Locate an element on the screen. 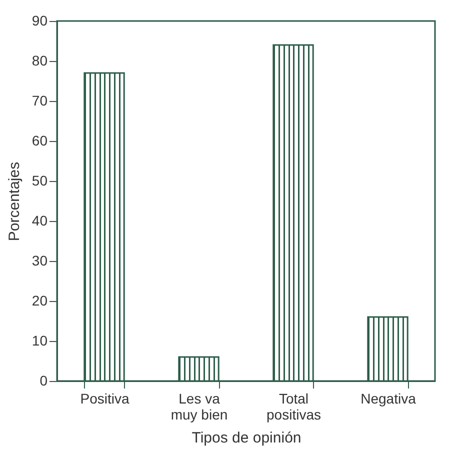 This screenshot has width=459, height=461. x-tick-label: Negativa is located at coordinates (388, 398).